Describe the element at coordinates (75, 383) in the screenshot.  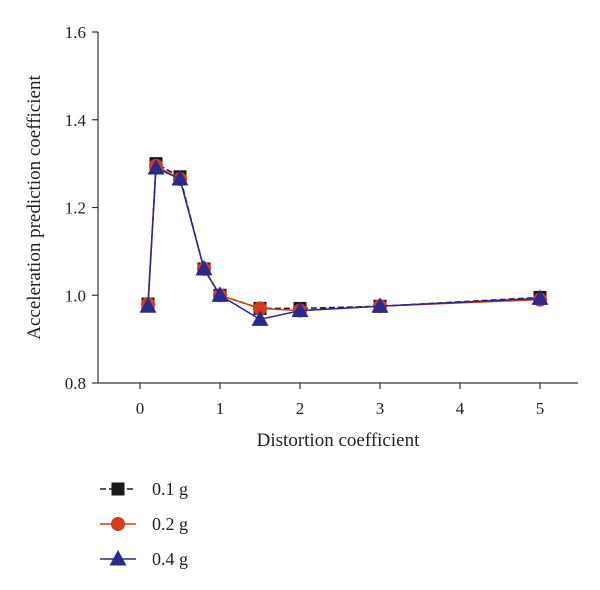
I see `y-tick-label: 0.8` at that location.